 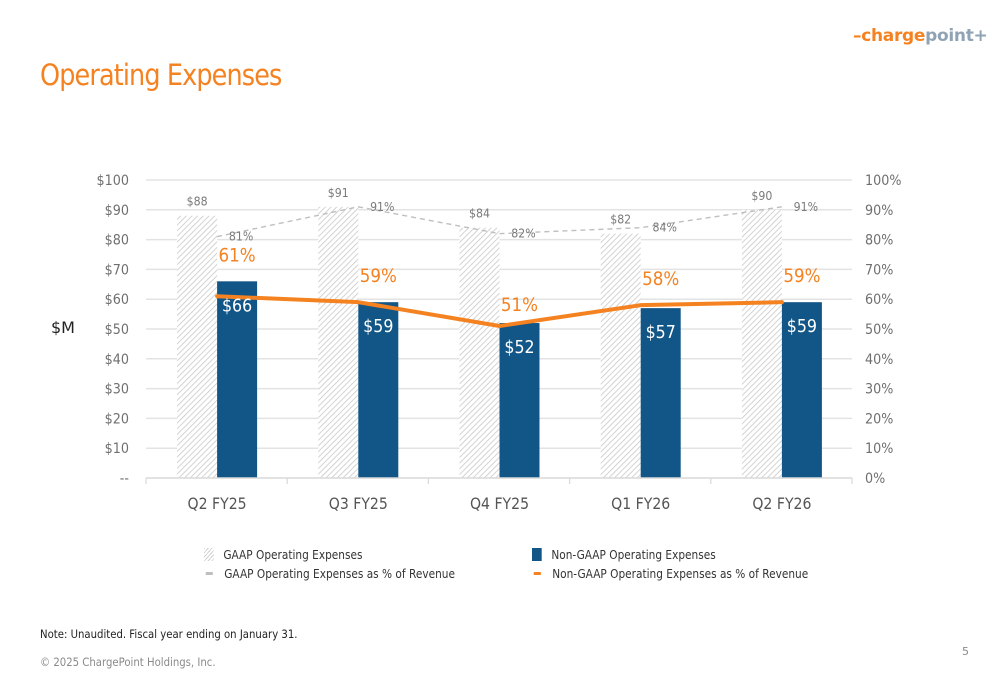 What do you see at coordinates (879, 240) in the screenshot?
I see `y2-tick-label: 80%` at bounding box center [879, 240].